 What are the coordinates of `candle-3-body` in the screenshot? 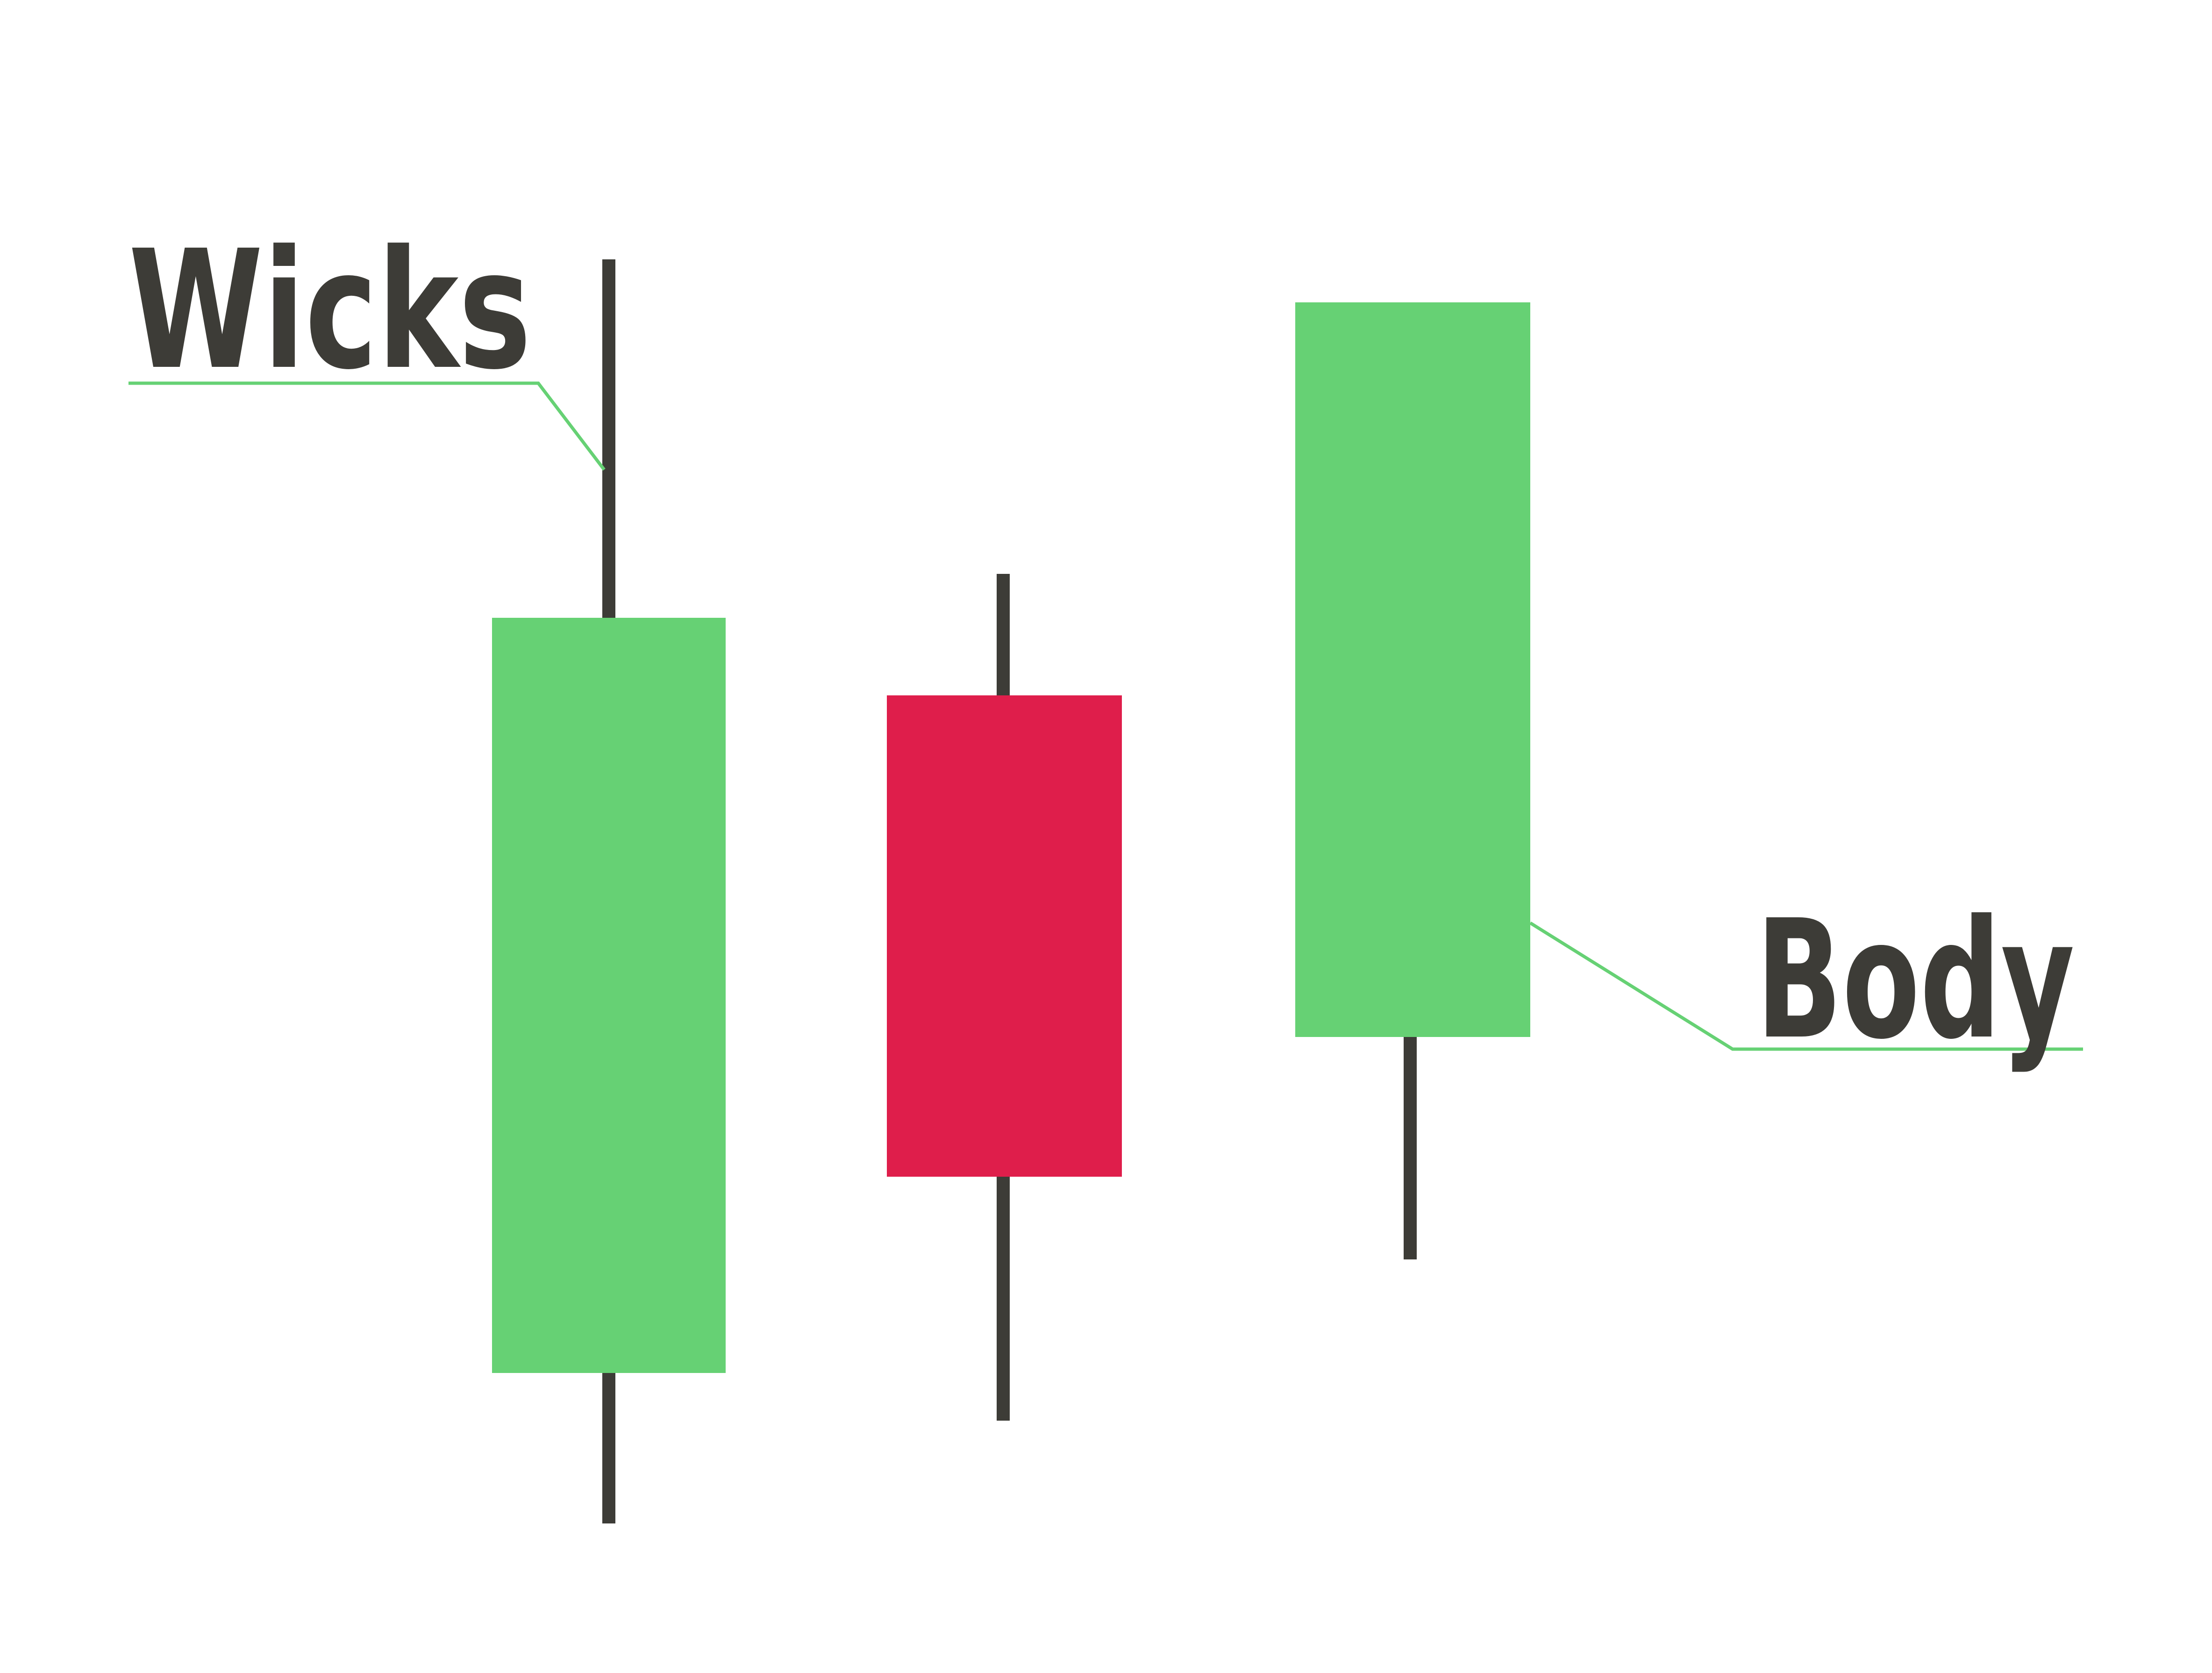 It's located at (1412, 669).